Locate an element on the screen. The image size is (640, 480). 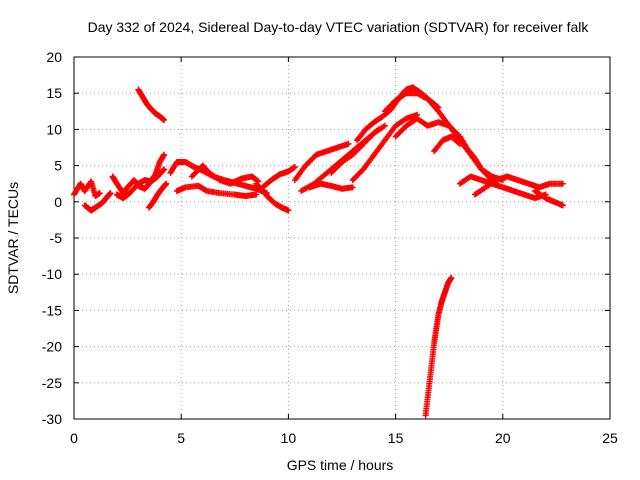
y-axis-label: SDTVAR / TECUs is located at coordinates (13, 238).